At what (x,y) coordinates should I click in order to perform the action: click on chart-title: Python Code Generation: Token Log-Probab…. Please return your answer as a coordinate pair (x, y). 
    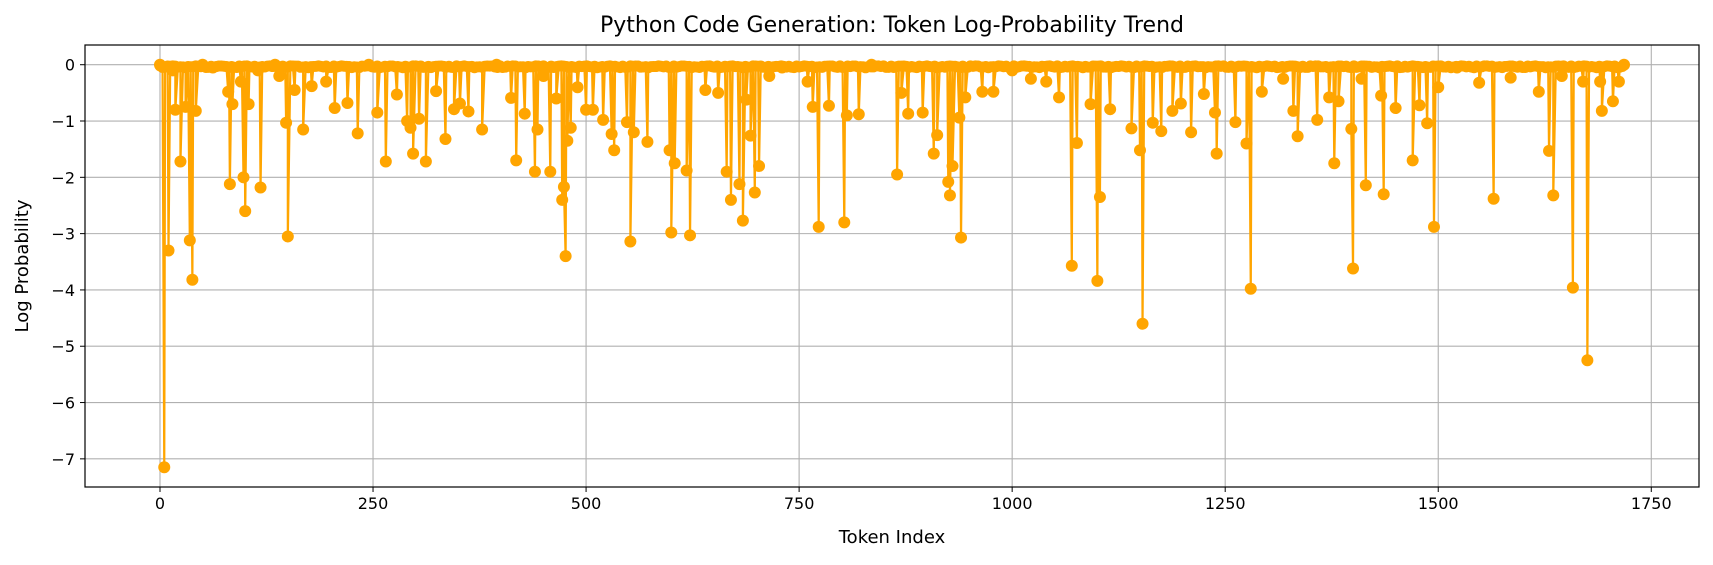
    Looking at the image, I should click on (892, 25).